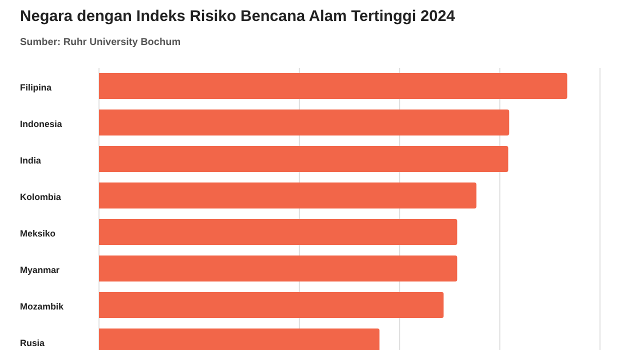 This screenshot has height=350, width=640. I want to click on y-tick-label: Rusia, so click(33, 343).